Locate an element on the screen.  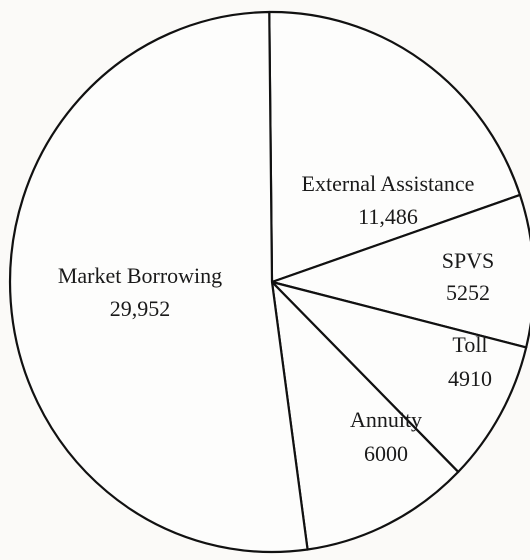
slice-value-spvs: 5252 is located at coordinates (468, 292).